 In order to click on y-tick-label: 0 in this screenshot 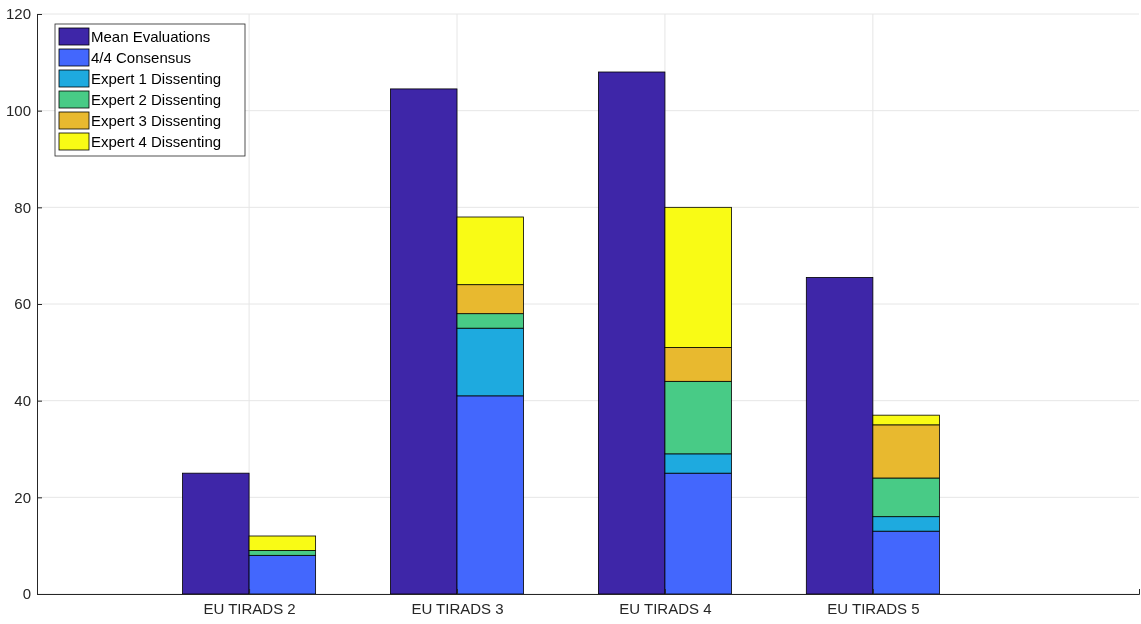, I will do `click(26, 594)`.